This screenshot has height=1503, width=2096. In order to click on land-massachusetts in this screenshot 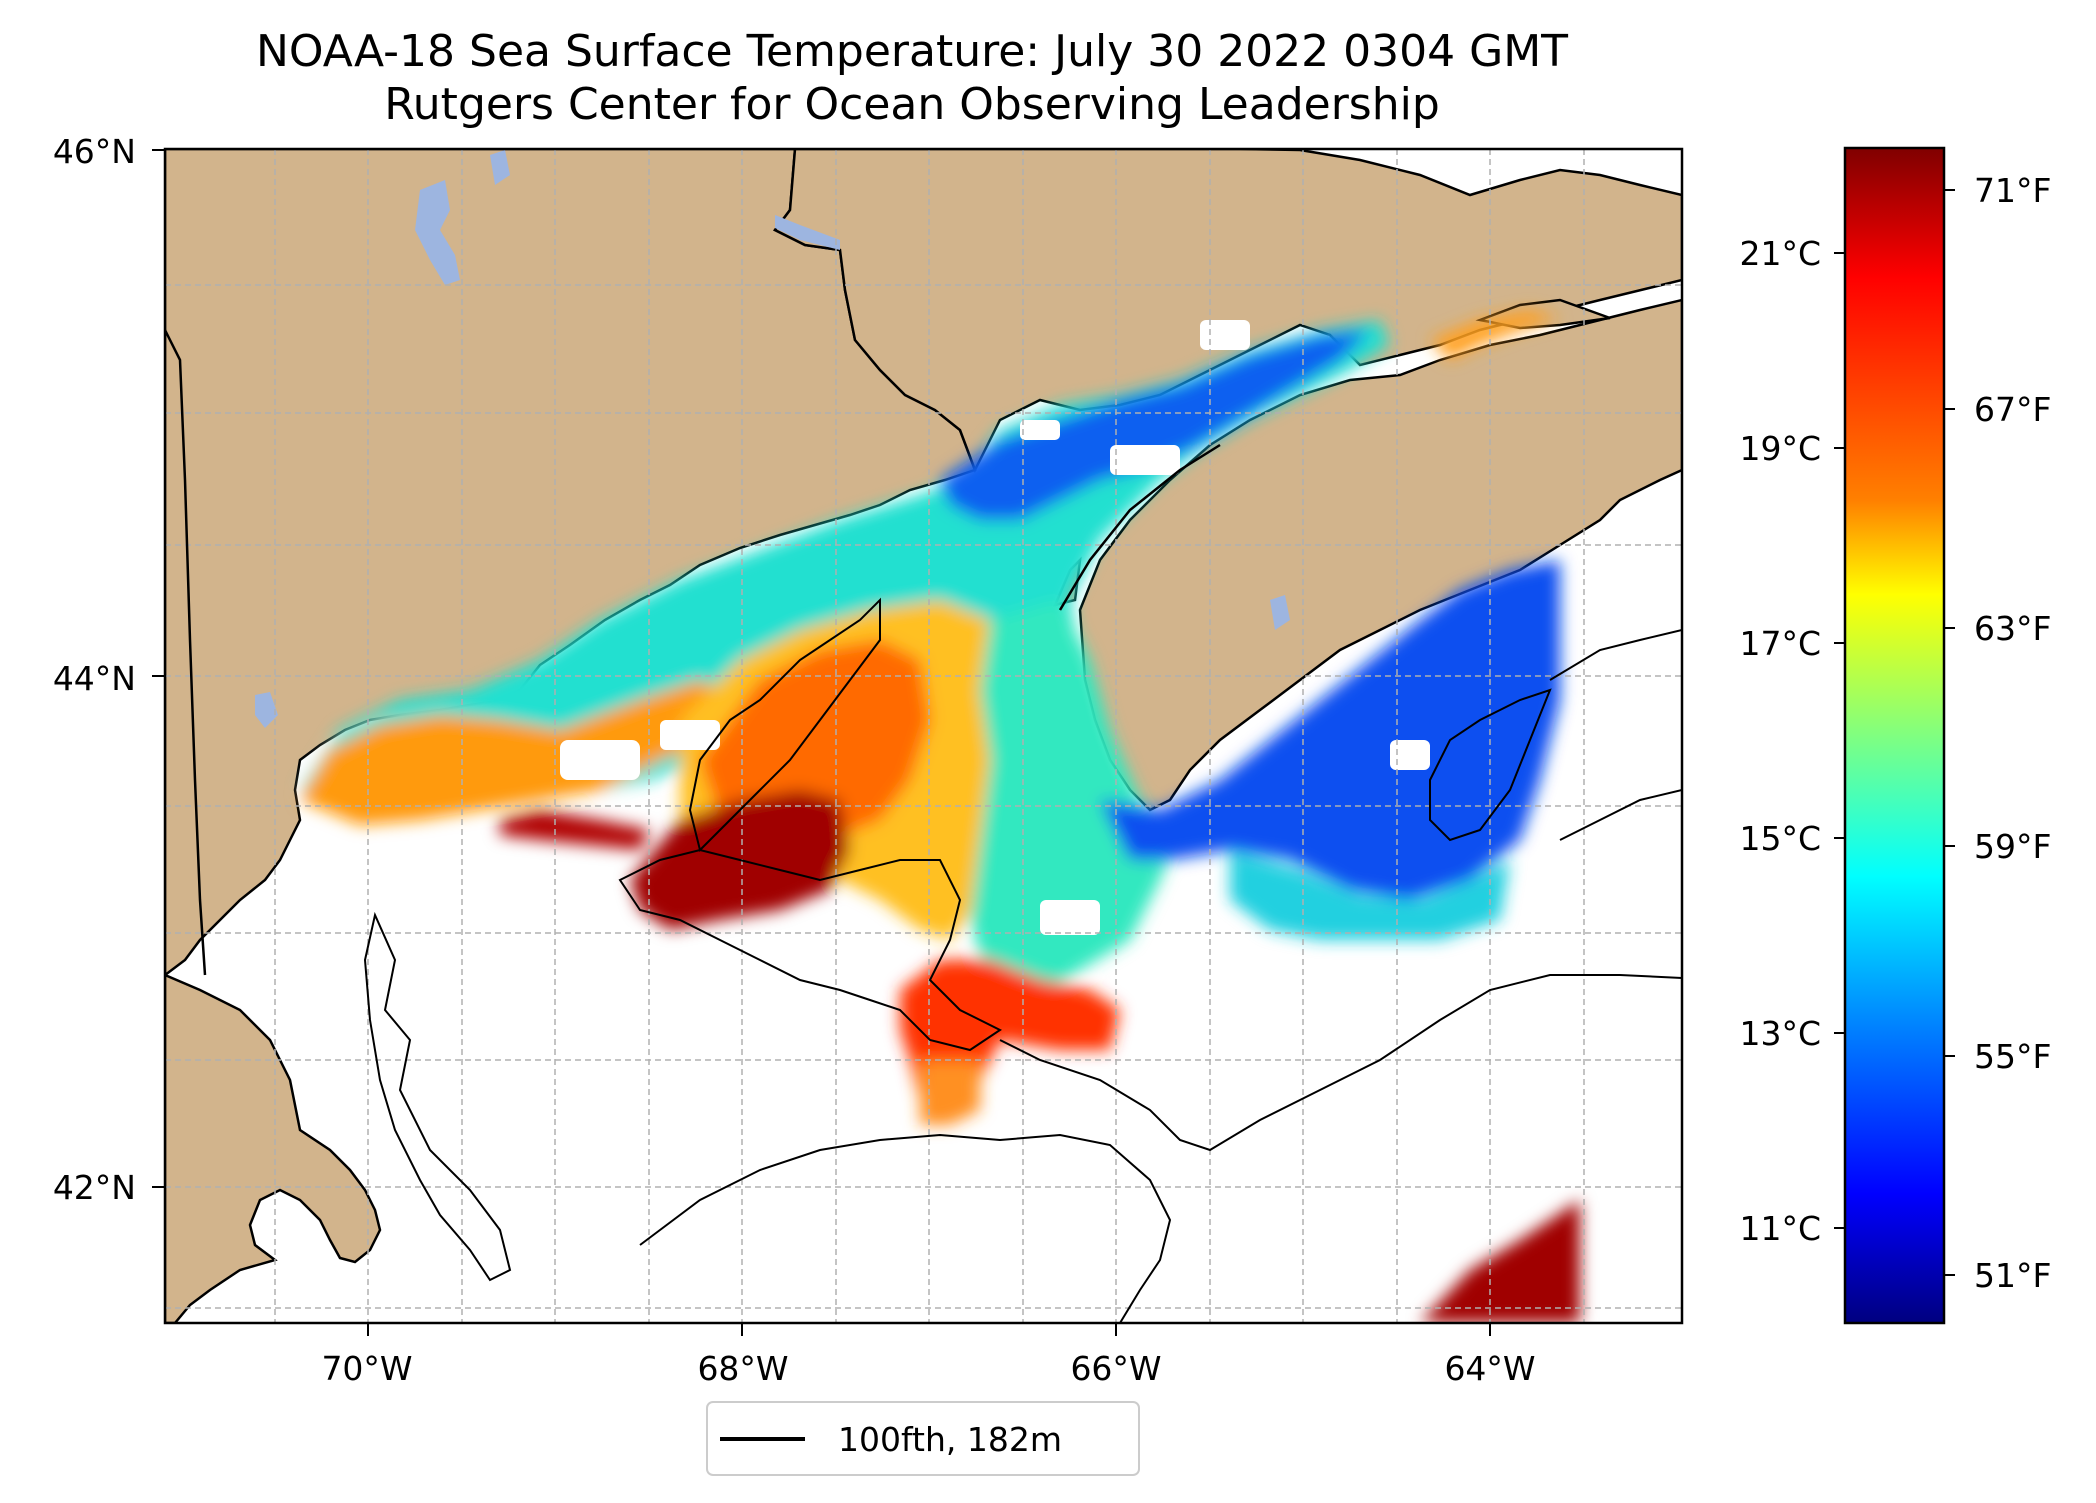, I will do `click(273, 1148)`.